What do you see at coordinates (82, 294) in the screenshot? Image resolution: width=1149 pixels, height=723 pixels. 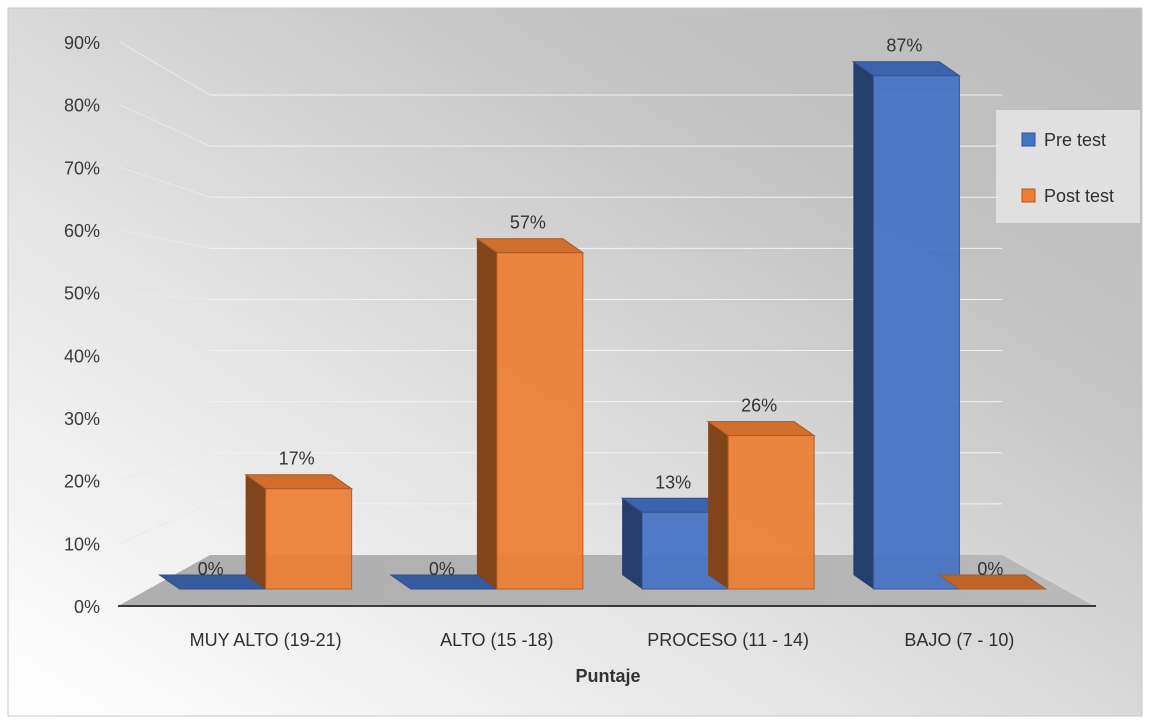 I see `y-tick-label: 50%` at bounding box center [82, 294].